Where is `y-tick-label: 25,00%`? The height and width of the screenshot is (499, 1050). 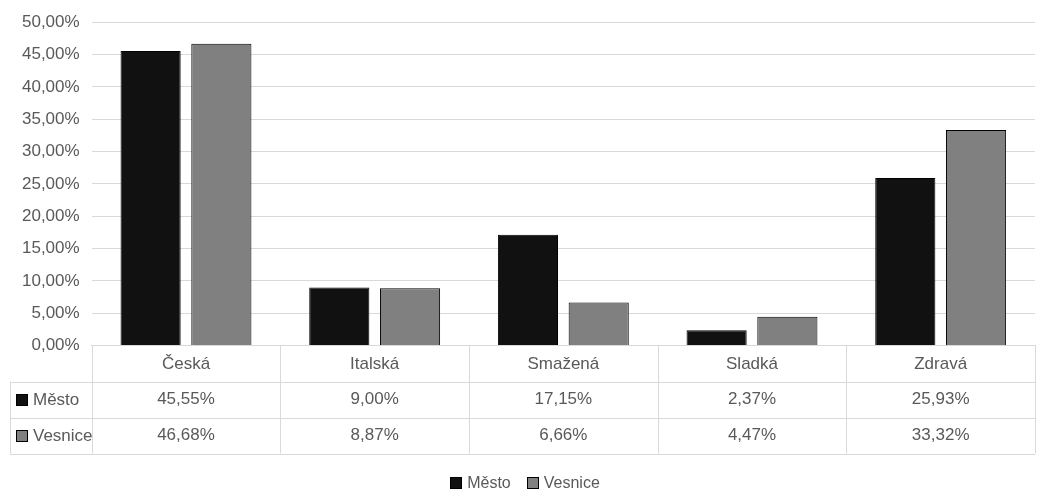 y-tick-label: 25,00% is located at coordinates (50, 183).